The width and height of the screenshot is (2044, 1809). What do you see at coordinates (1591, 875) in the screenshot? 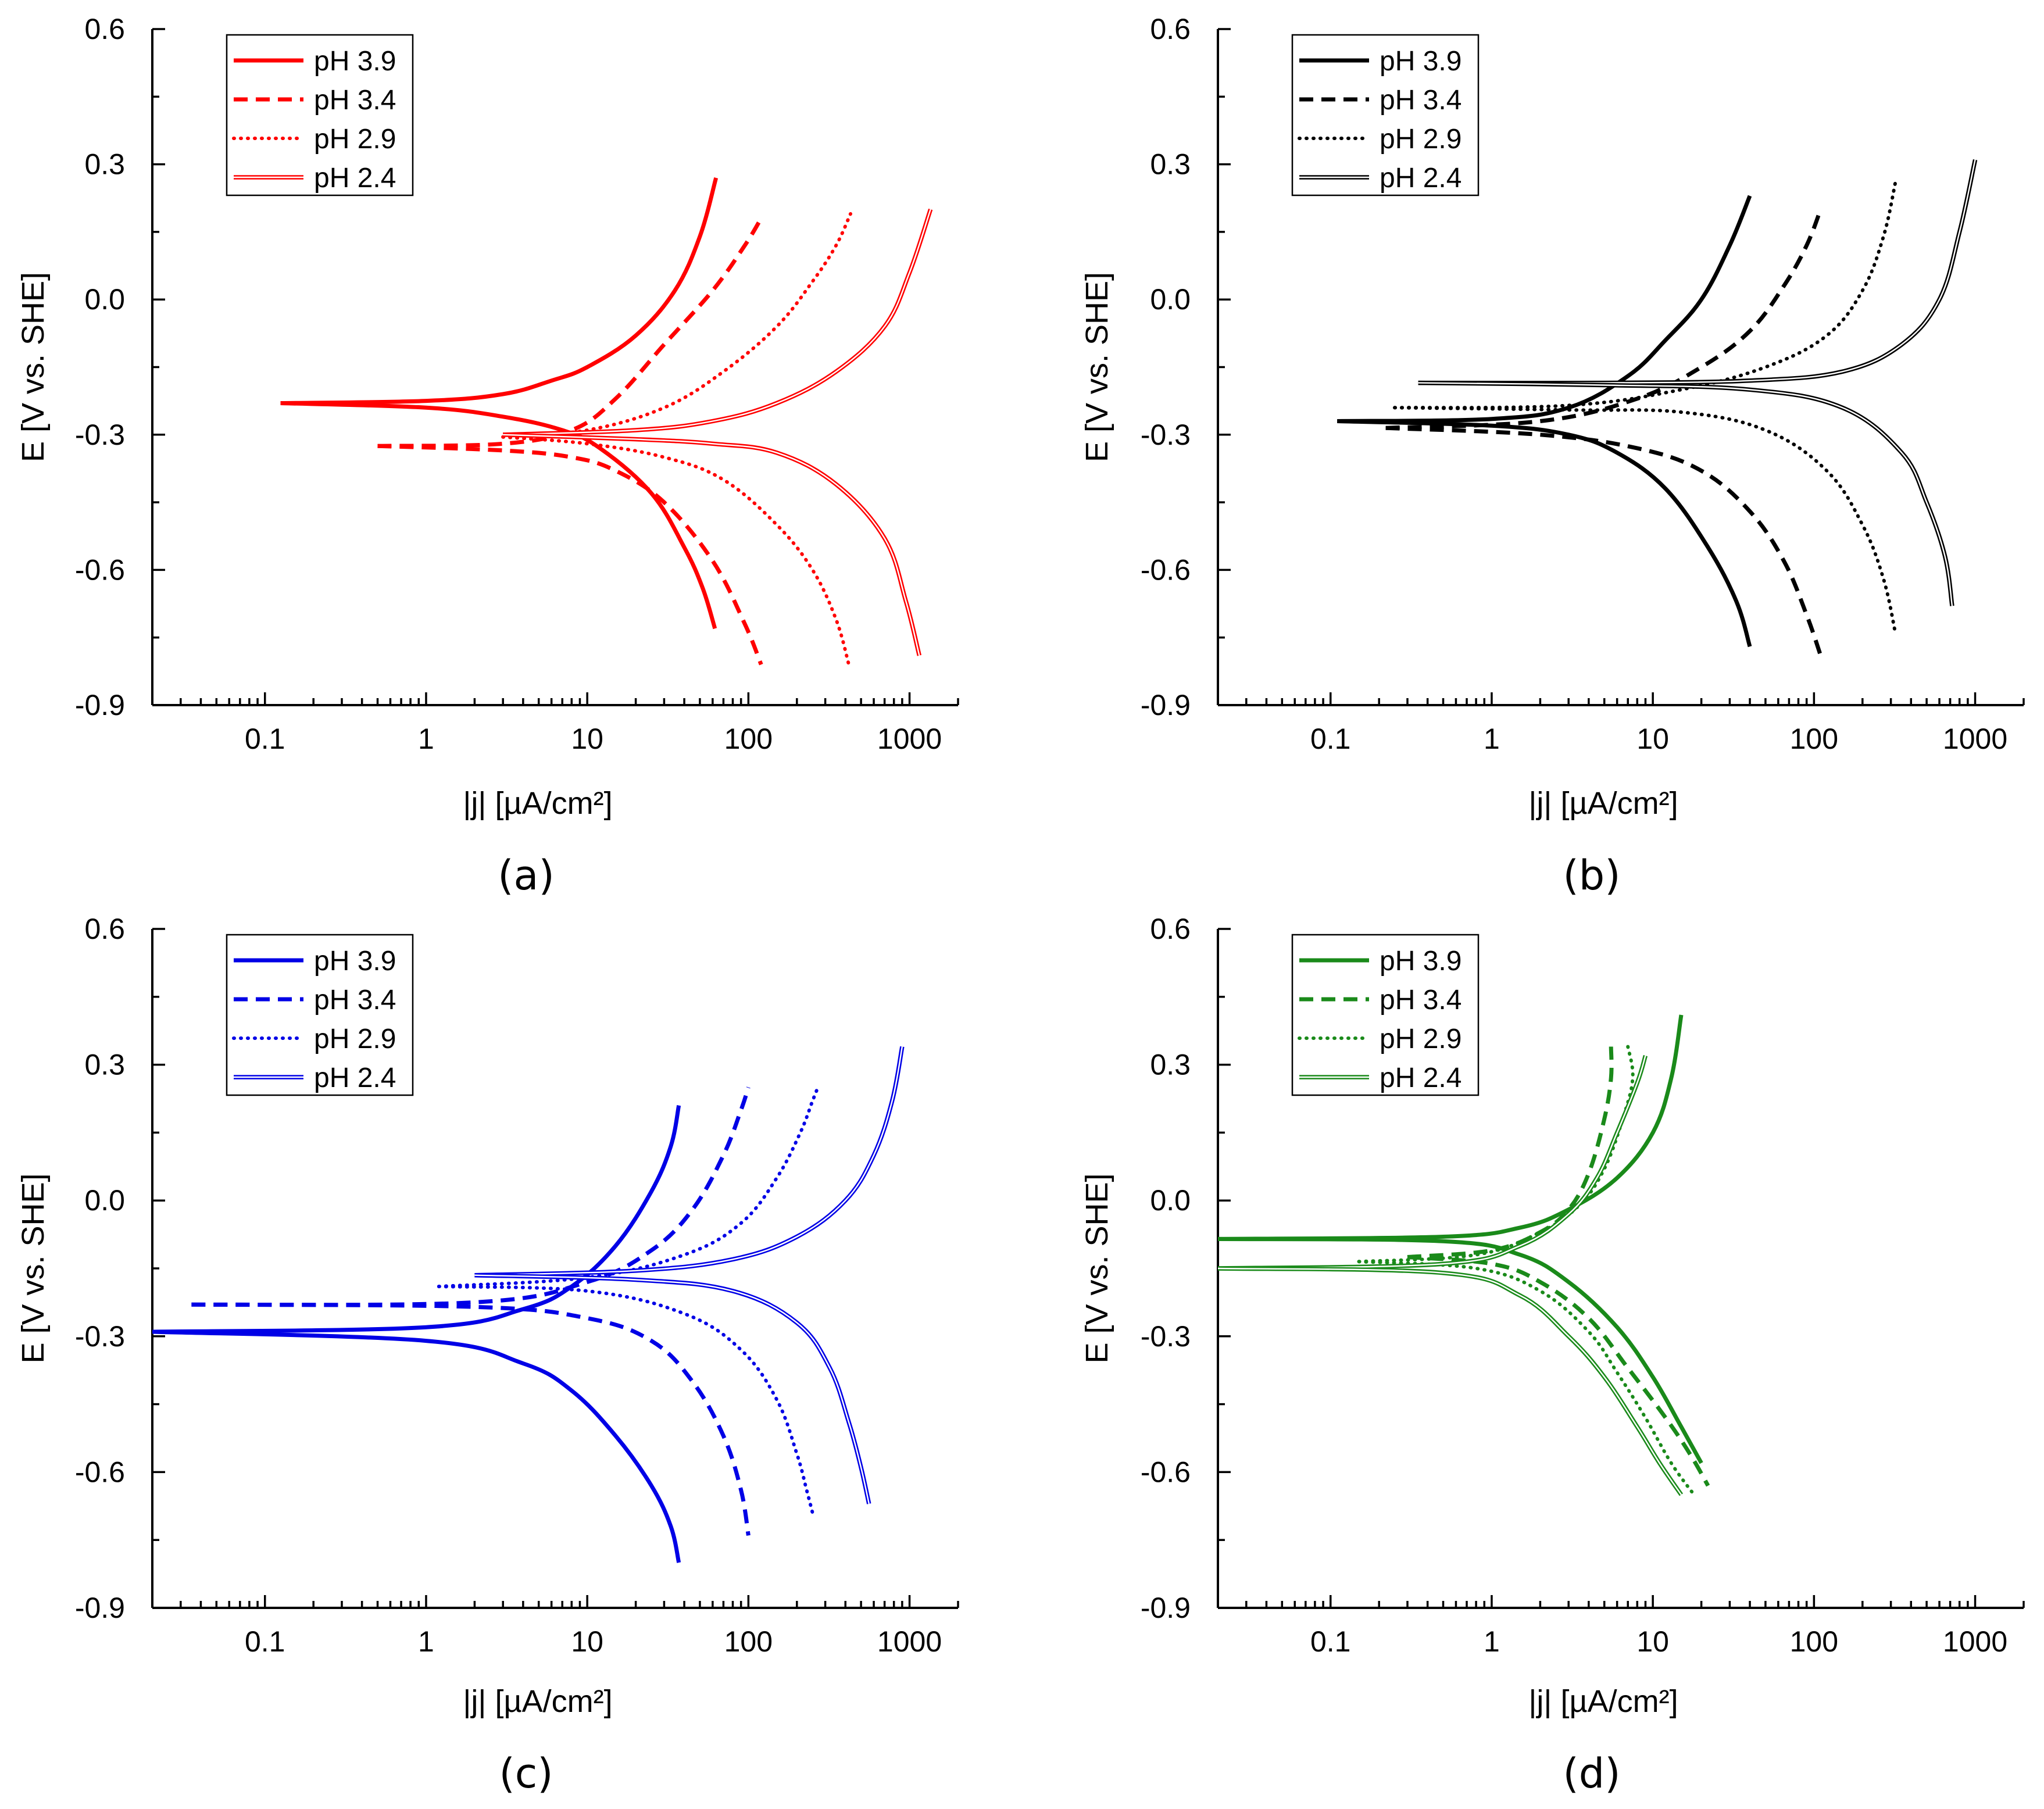
I see `panel-label: (b)` at bounding box center [1591, 875].